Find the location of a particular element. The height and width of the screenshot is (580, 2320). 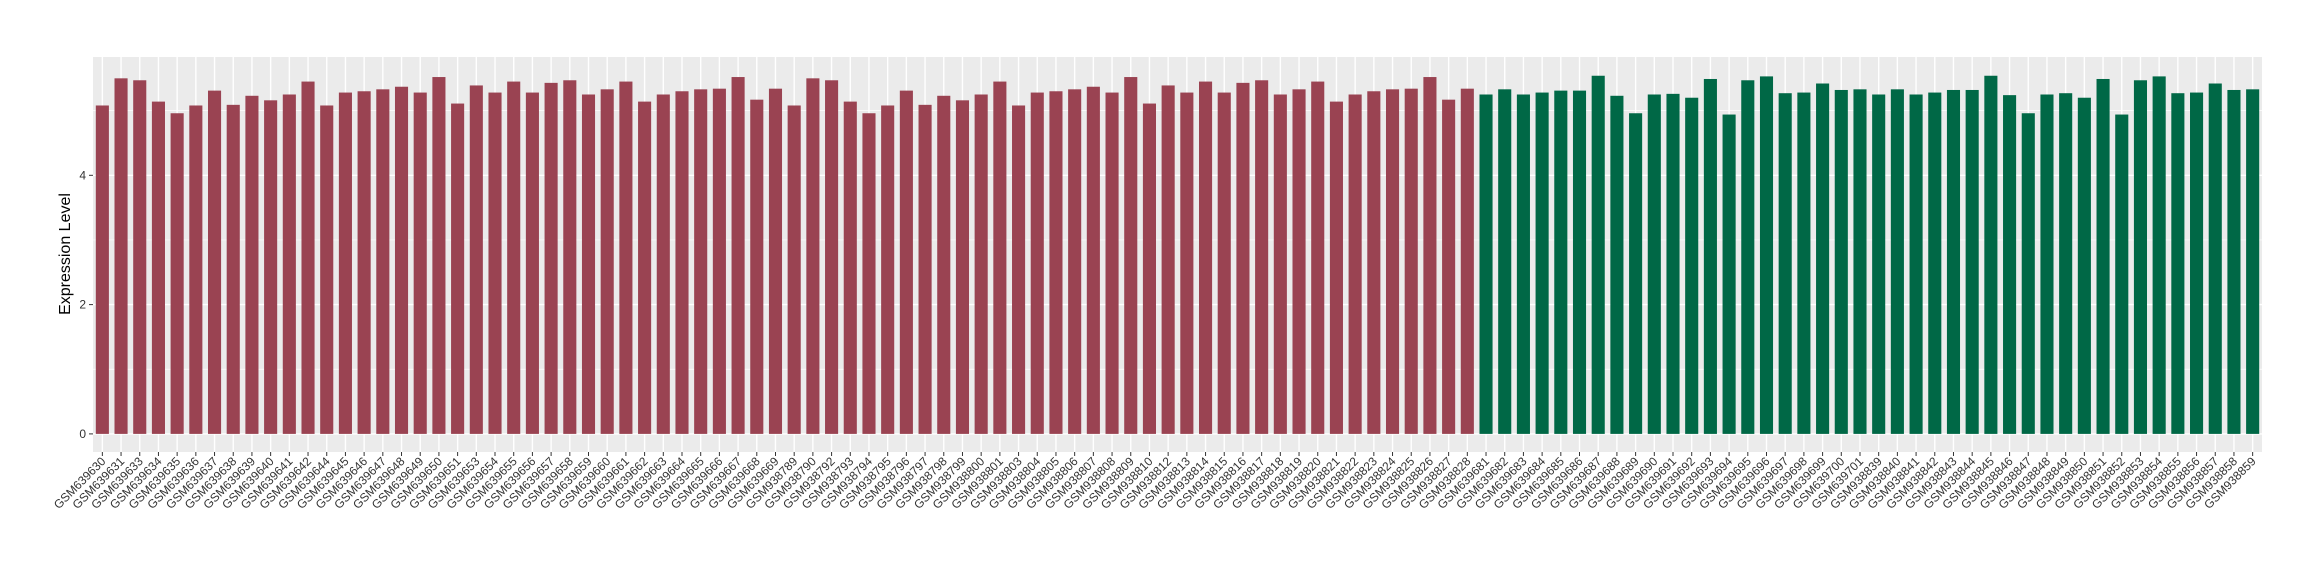

bar-GSM938797 is located at coordinates (925, 269).